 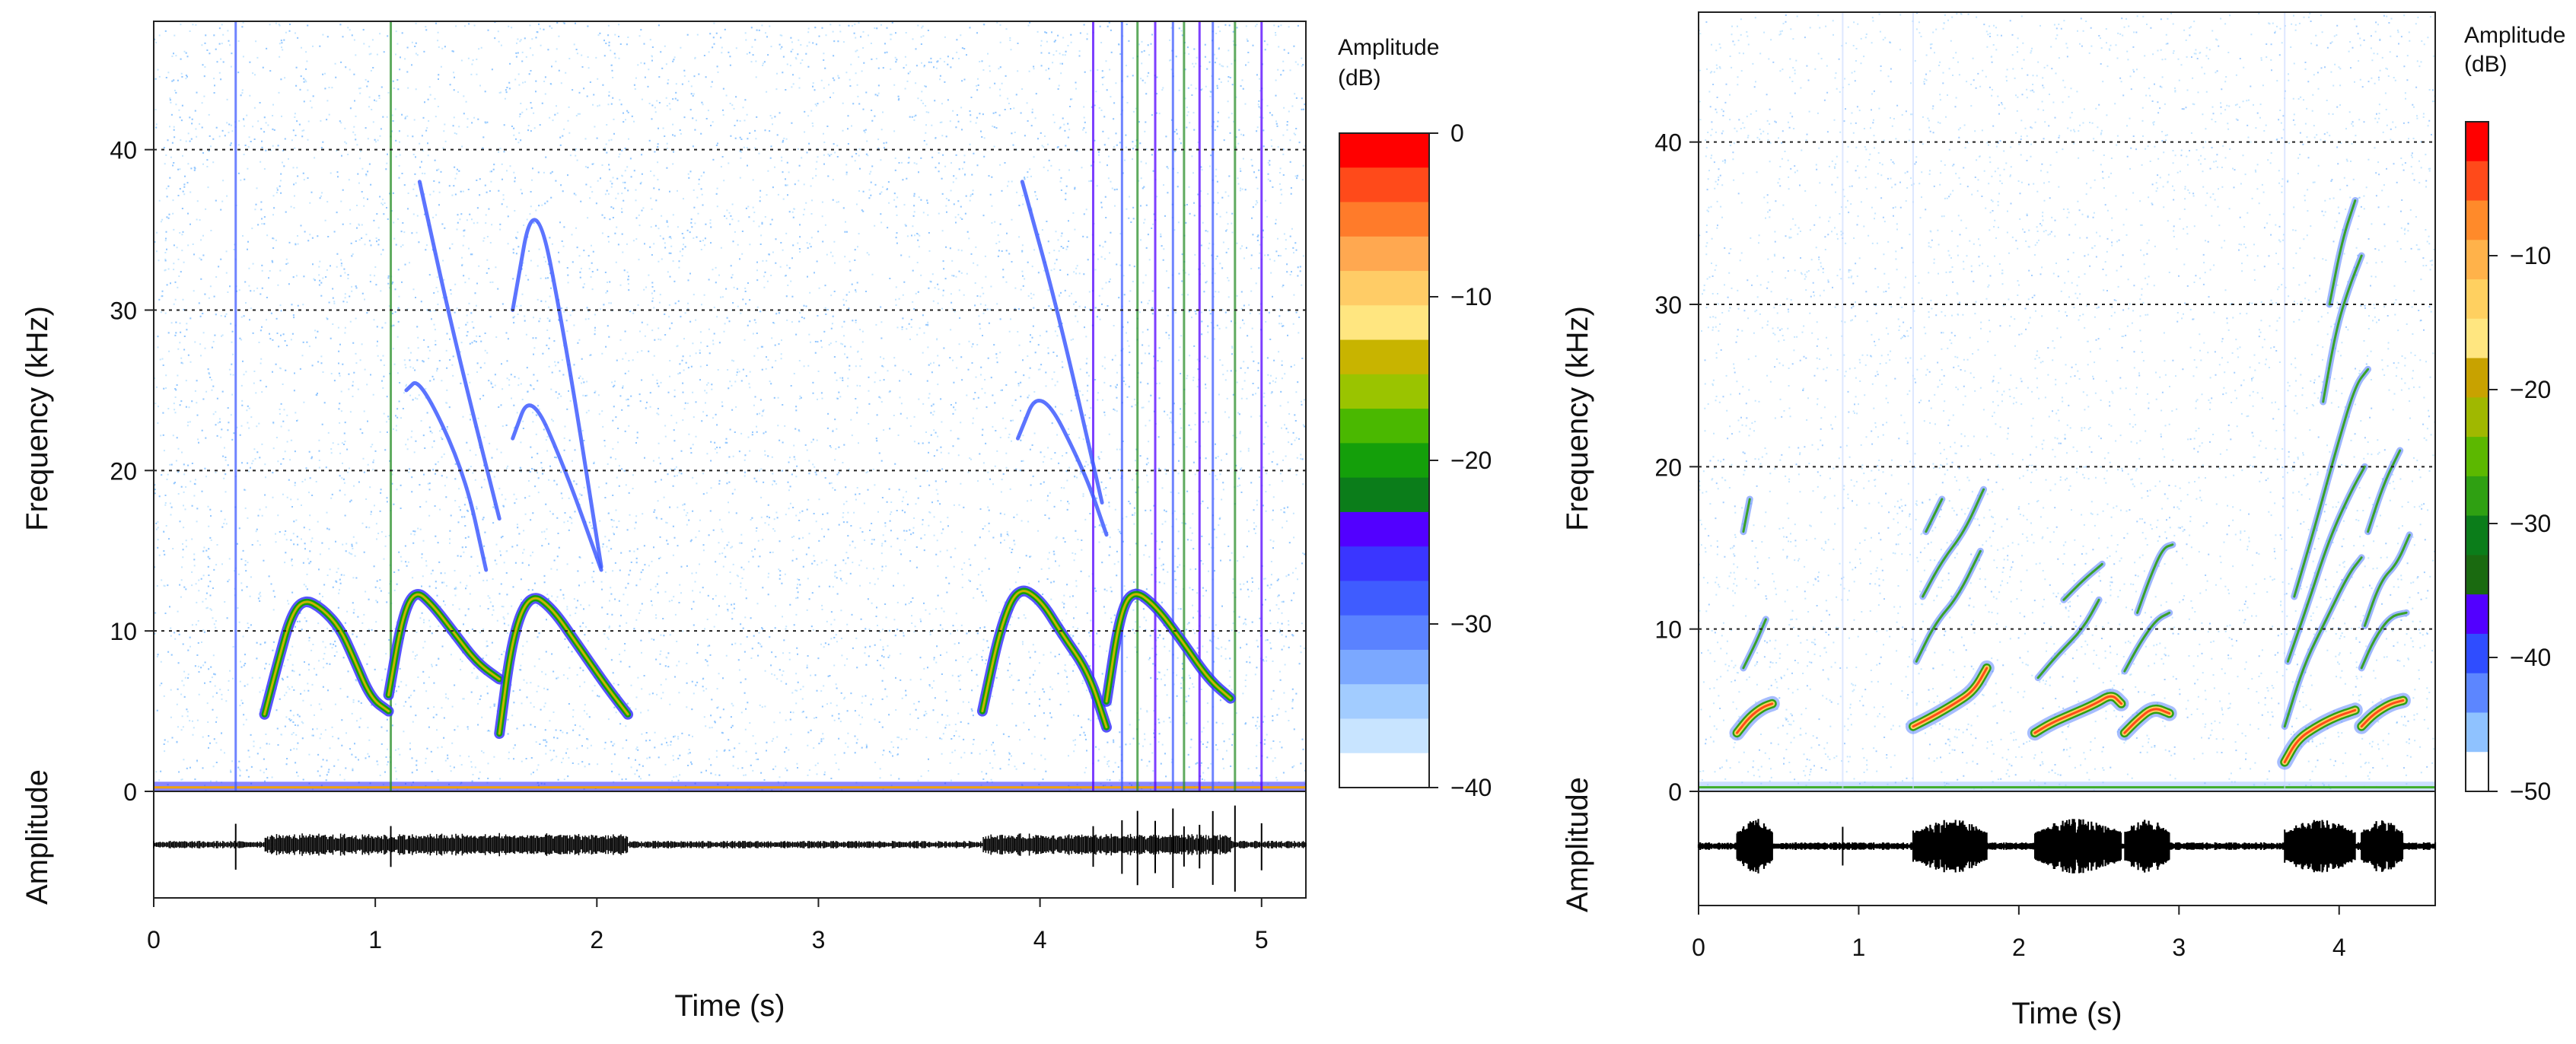 What do you see at coordinates (2508, 463) in the screenshot?
I see `colorbar: −10 −20 −30 −40 −50` at bounding box center [2508, 463].